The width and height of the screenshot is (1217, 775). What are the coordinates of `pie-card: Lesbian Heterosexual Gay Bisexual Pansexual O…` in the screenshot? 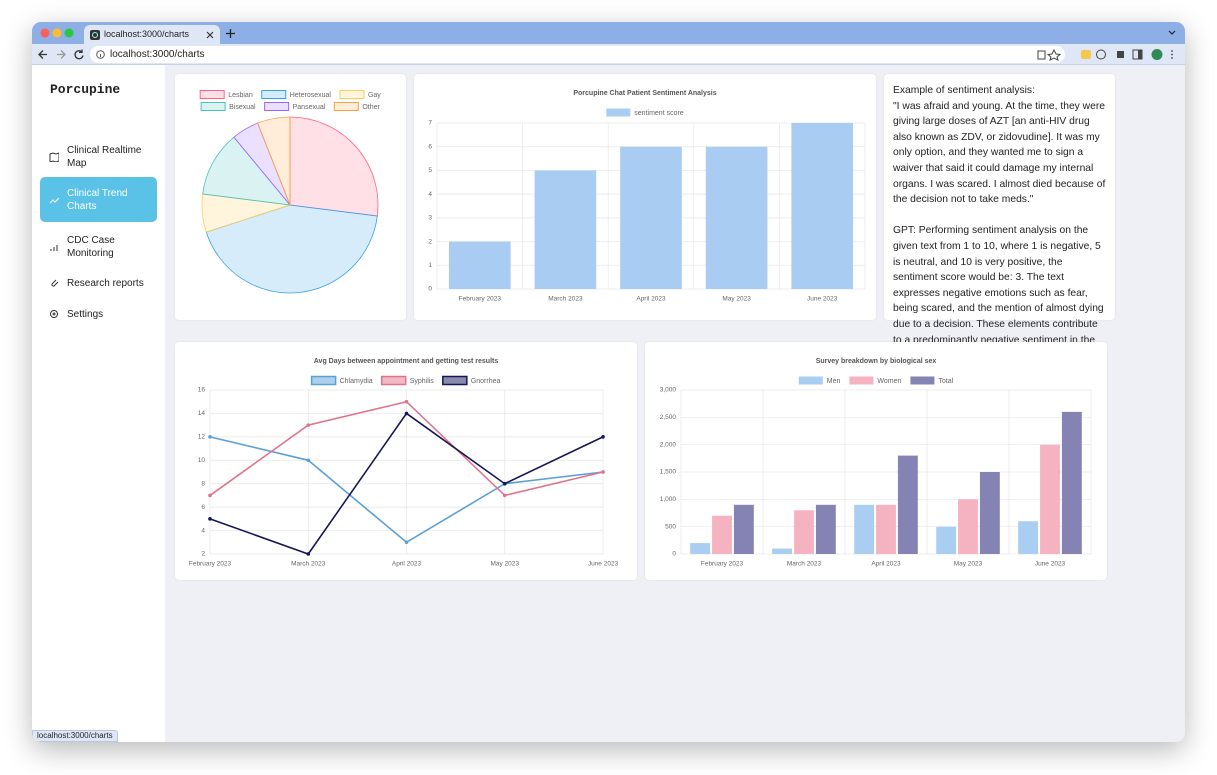 It's located at (290, 197).